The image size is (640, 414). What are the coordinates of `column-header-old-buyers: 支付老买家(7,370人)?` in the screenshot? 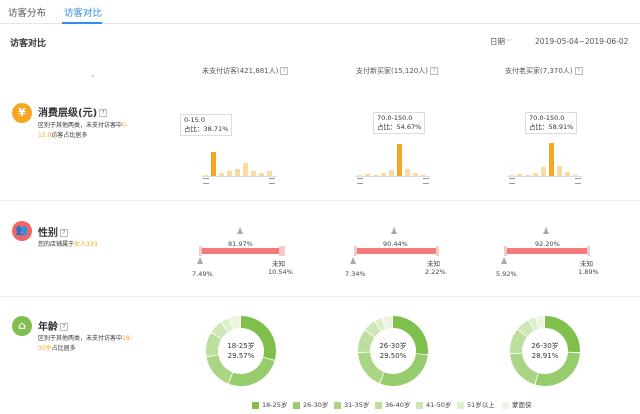 It's located at (544, 71).